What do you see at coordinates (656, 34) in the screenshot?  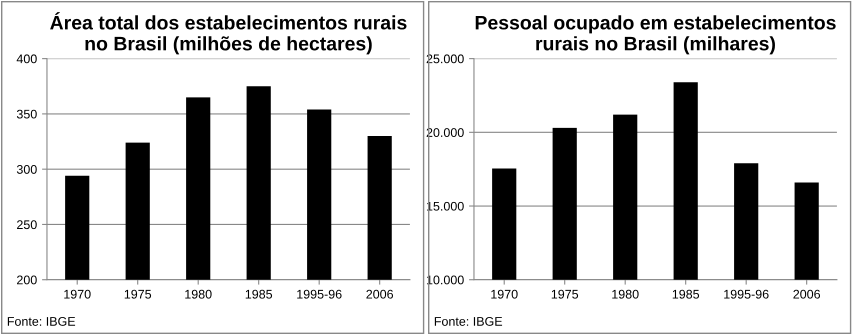 I see `chart-title: Pessoal ocupado em estabelecimentos rurais no Brasil (milhares)` at bounding box center [656, 34].